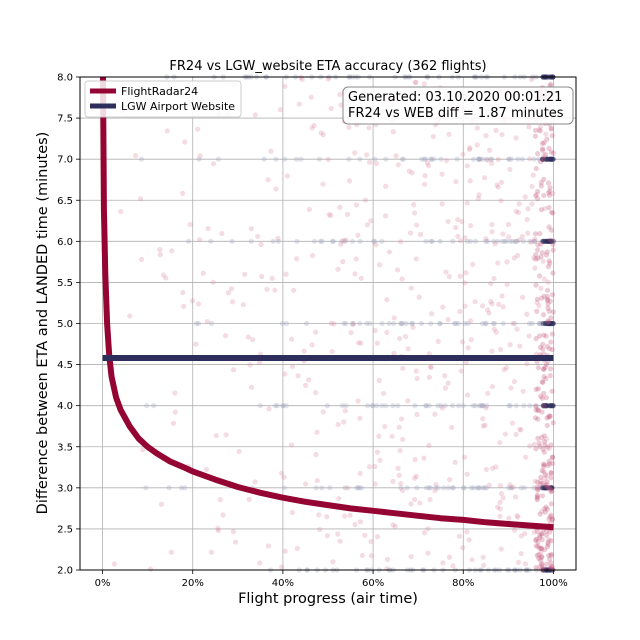 This screenshot has width=640, height=640. Describe the element at coordinates (193, 583) in the screenshot. I see `x-tick-label: 20%` at that location.